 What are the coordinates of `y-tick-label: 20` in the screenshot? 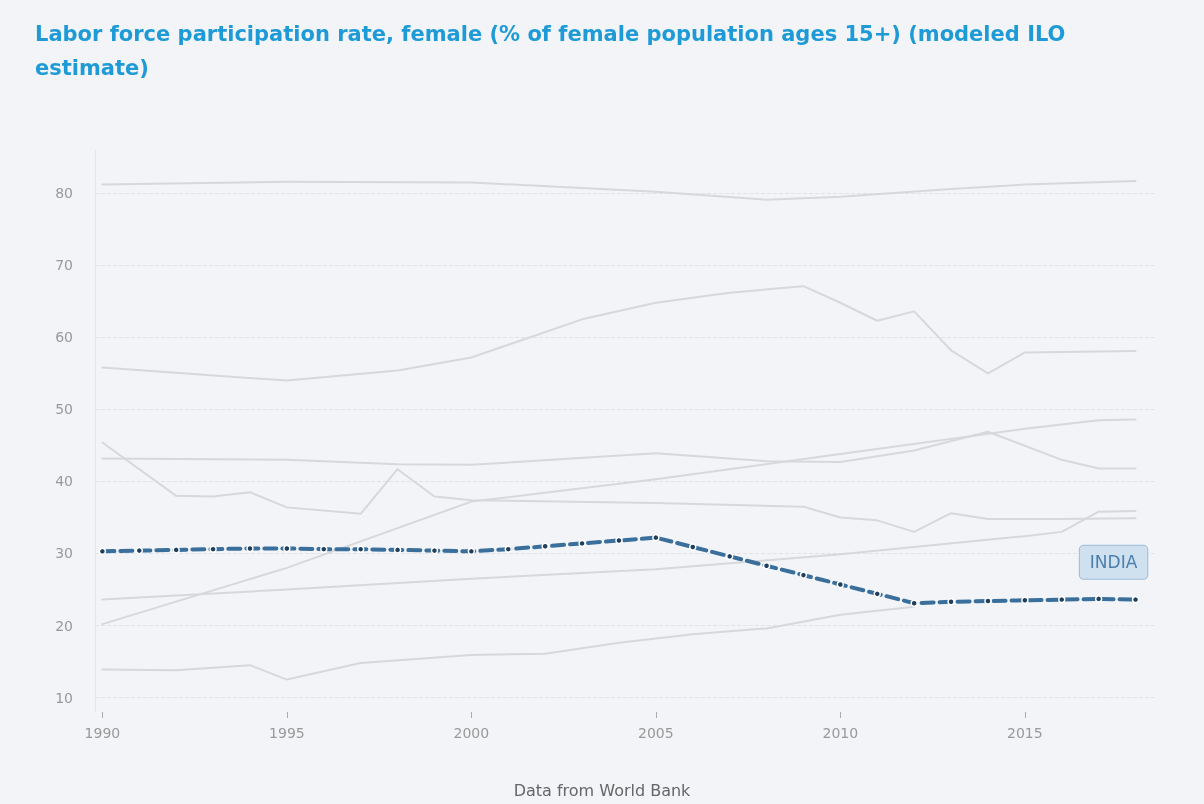 It's located at (64, 625).